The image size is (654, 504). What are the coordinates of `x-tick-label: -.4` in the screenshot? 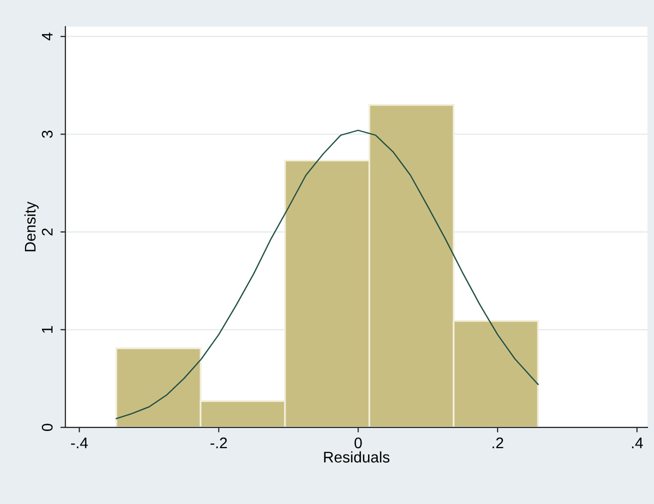 It's located at (79, 443).